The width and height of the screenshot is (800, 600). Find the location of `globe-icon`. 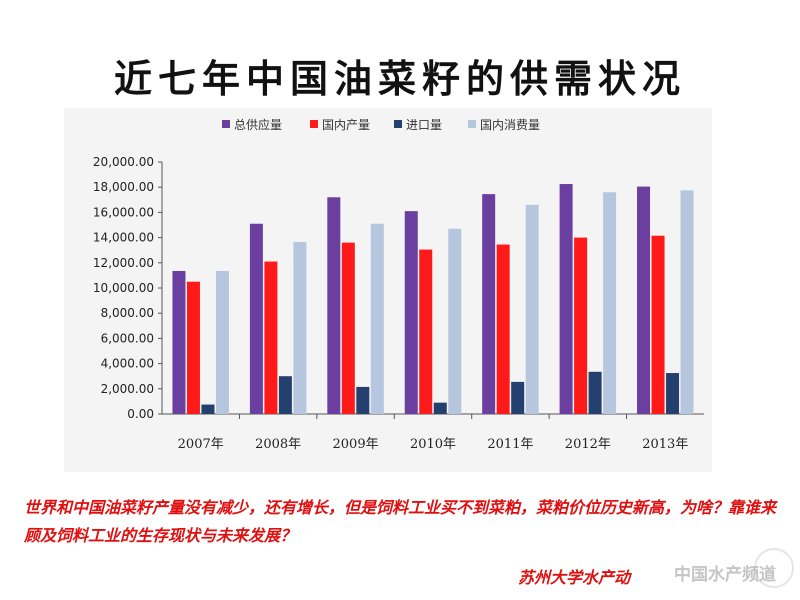

globe-icon is located at coordinates (774, 568).